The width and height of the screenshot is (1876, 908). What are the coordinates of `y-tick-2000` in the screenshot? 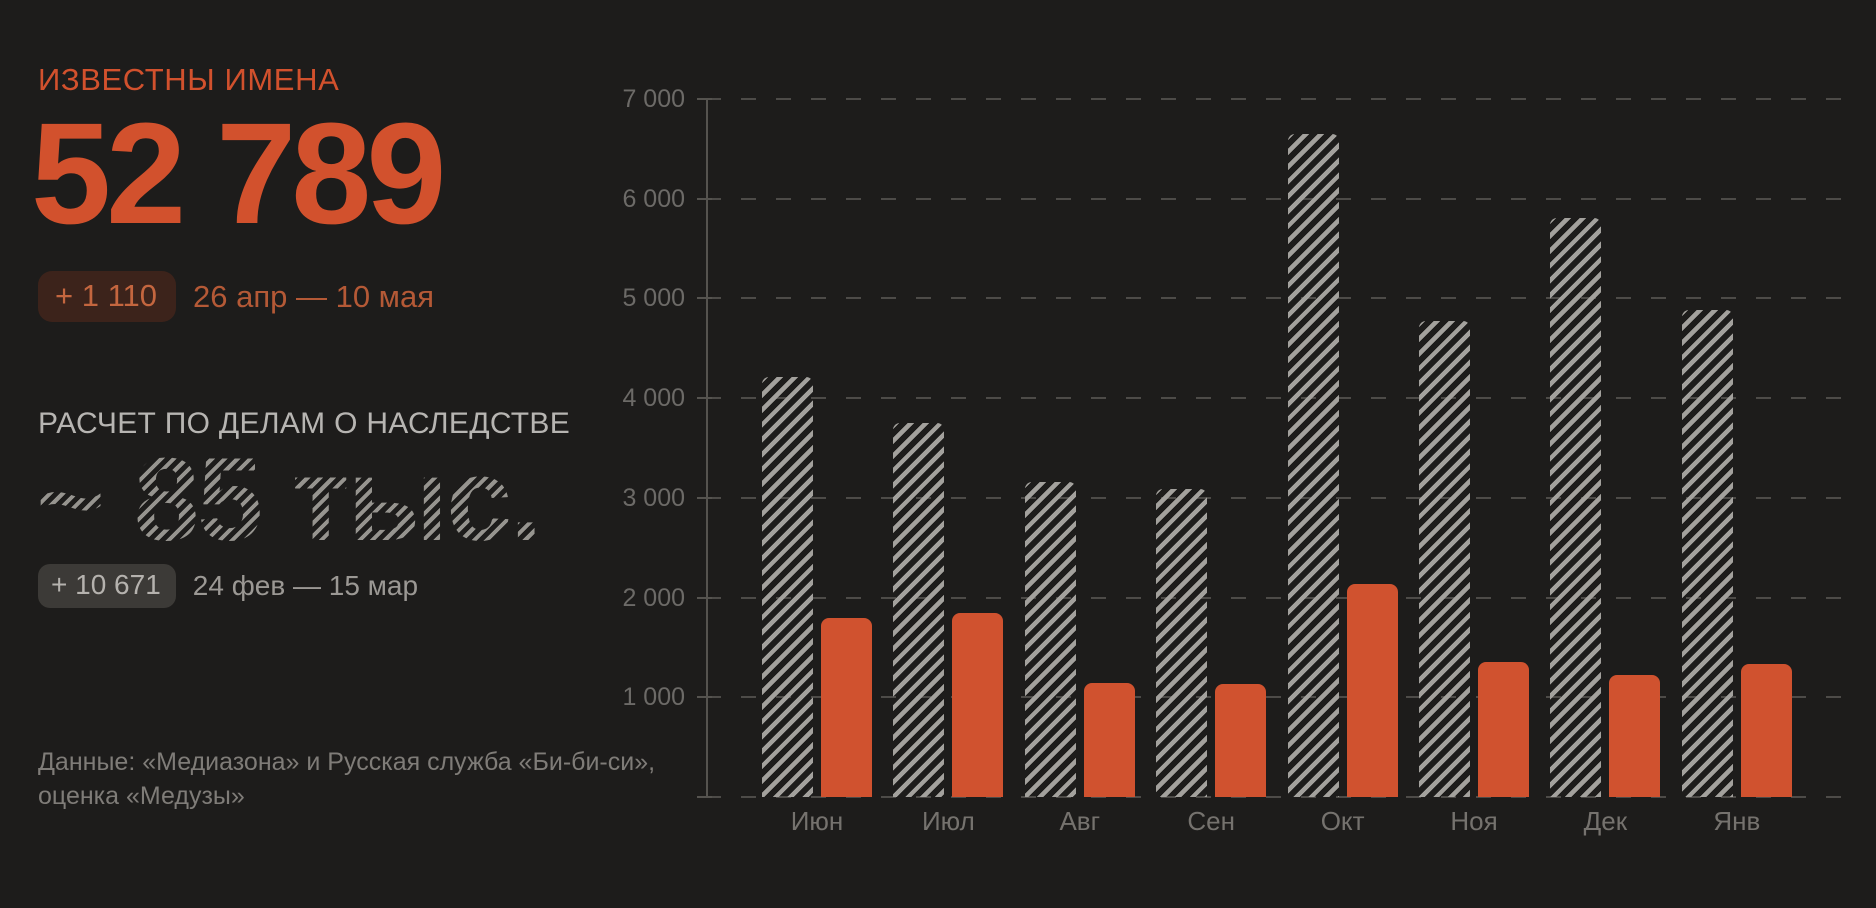 It's located at (704, 597).